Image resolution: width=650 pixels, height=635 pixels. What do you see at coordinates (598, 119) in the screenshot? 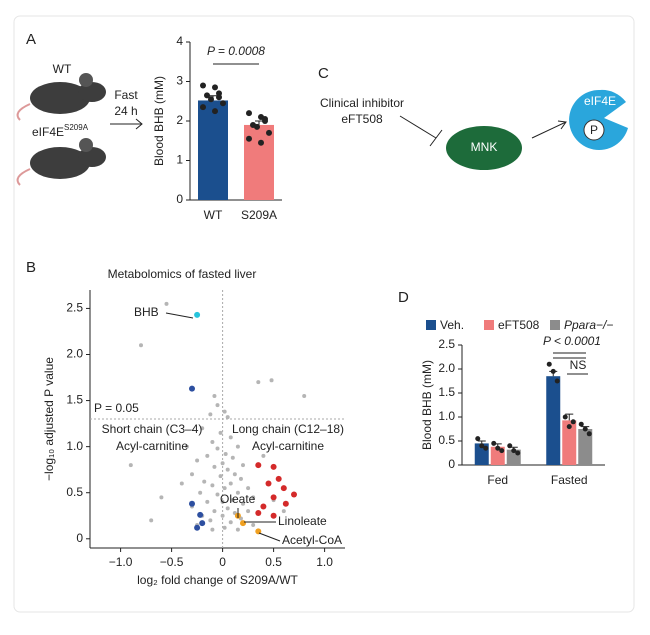
I see `eif4e-node` at bounding box center [598, 119].